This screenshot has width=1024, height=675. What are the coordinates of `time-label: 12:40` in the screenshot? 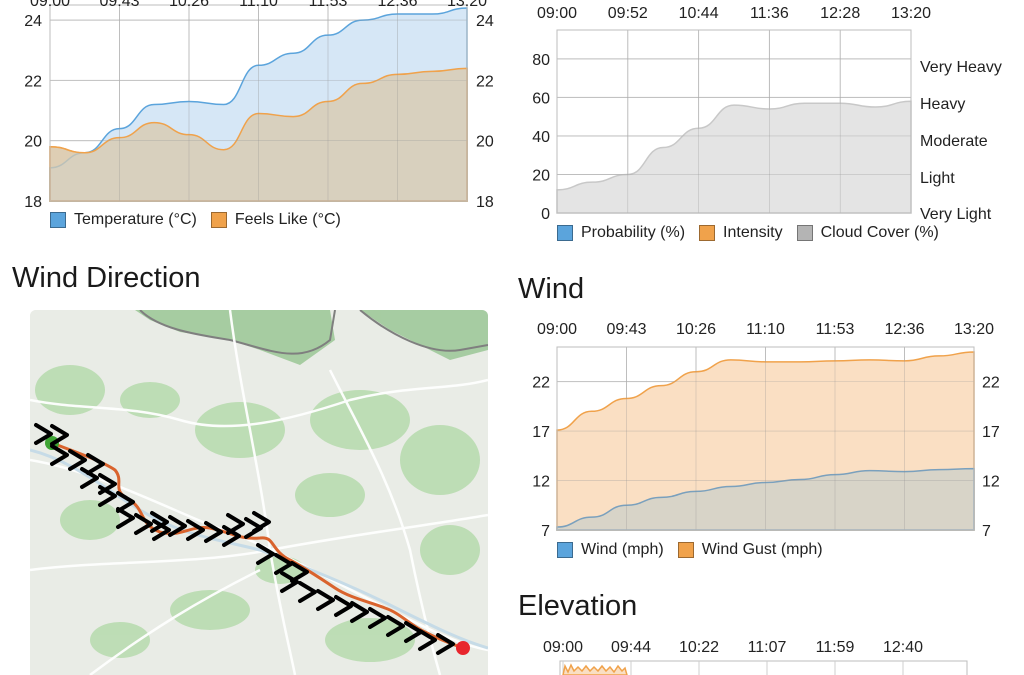 It's located at (903, 647).